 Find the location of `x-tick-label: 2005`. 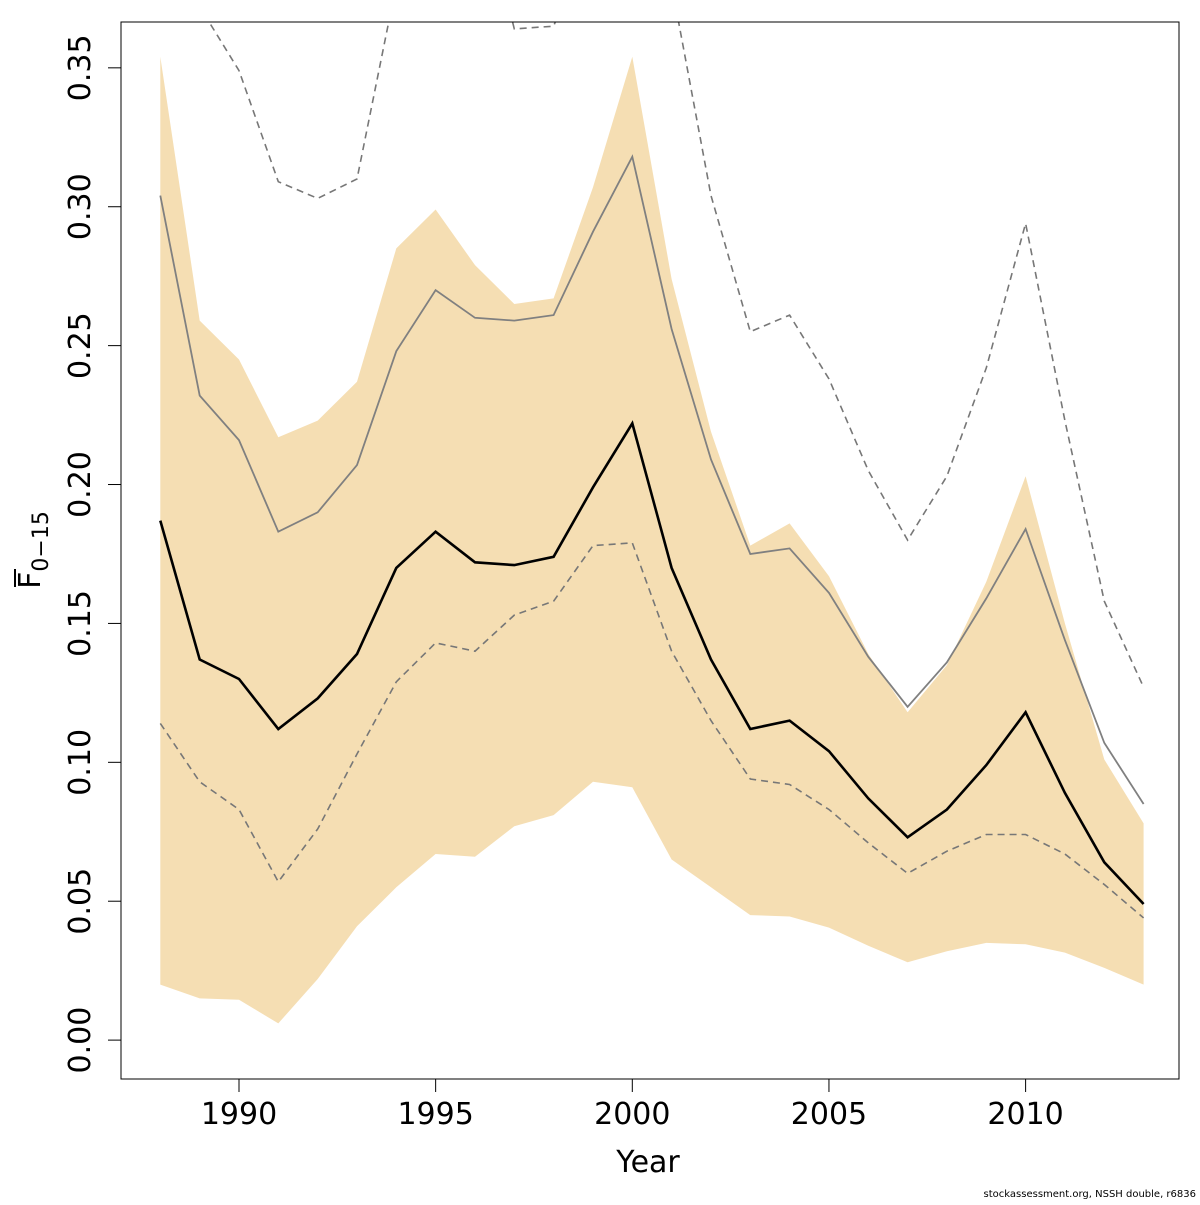

x-tick-label: 2005 is located at coordinates (829, 1114).